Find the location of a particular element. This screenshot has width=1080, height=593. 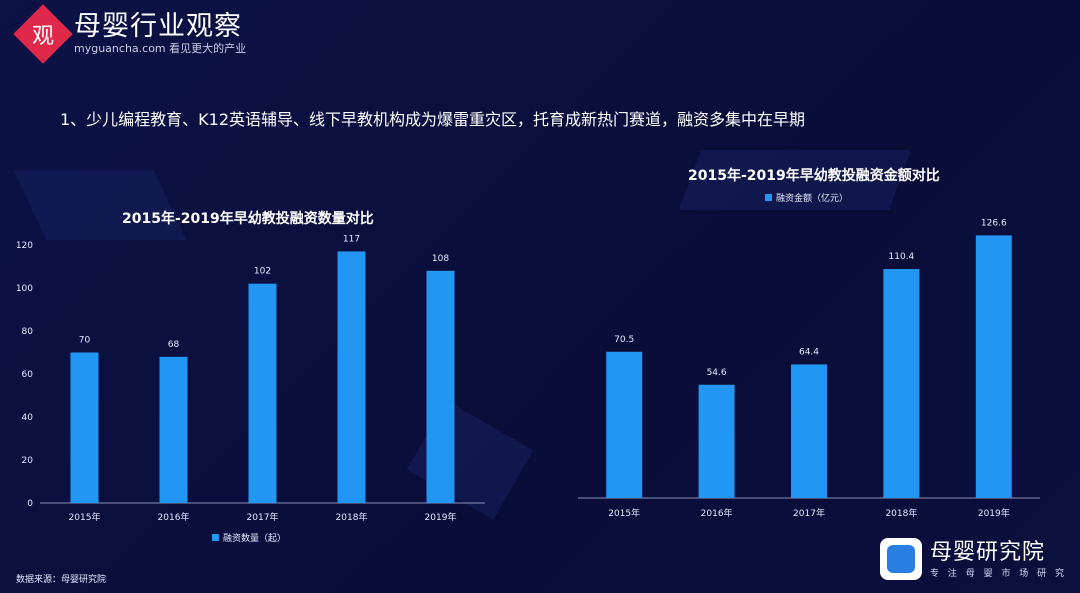

chart-2-x-tick-label: 2015年 is located at coordinates (624, 513).